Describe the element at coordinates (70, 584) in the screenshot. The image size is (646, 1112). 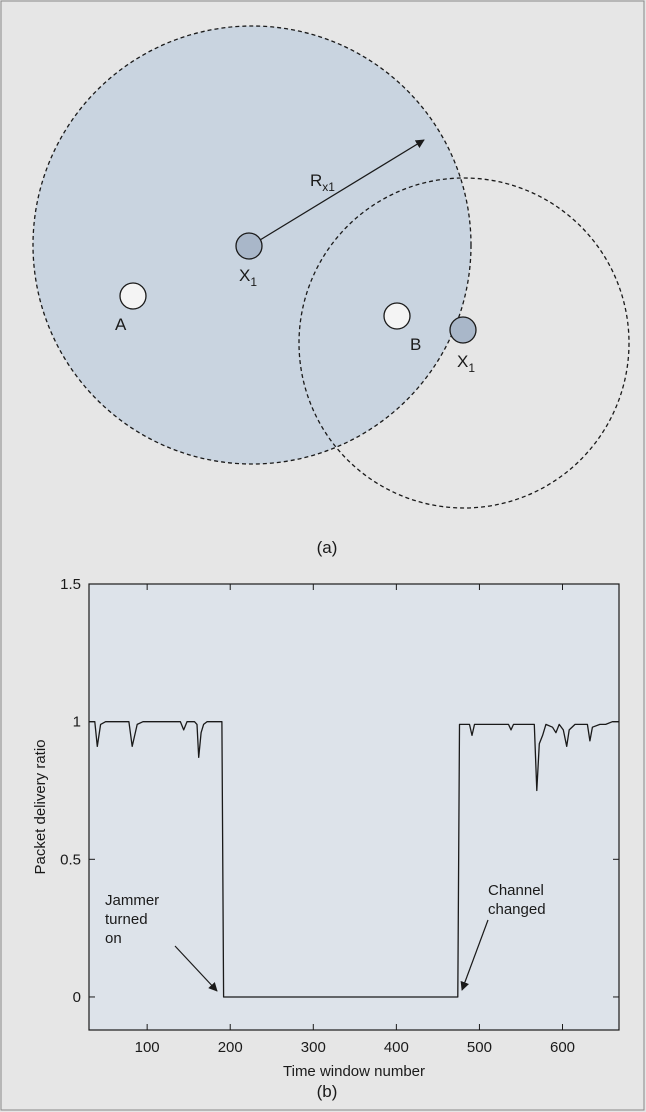
I see `y-tick-label: 1.5` at that location.